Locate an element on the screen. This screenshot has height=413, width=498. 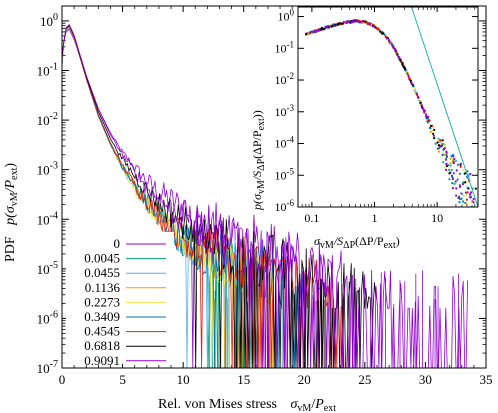
inset-y-tick-label: 10⁻⁶ is located at coordinates (285, 206).